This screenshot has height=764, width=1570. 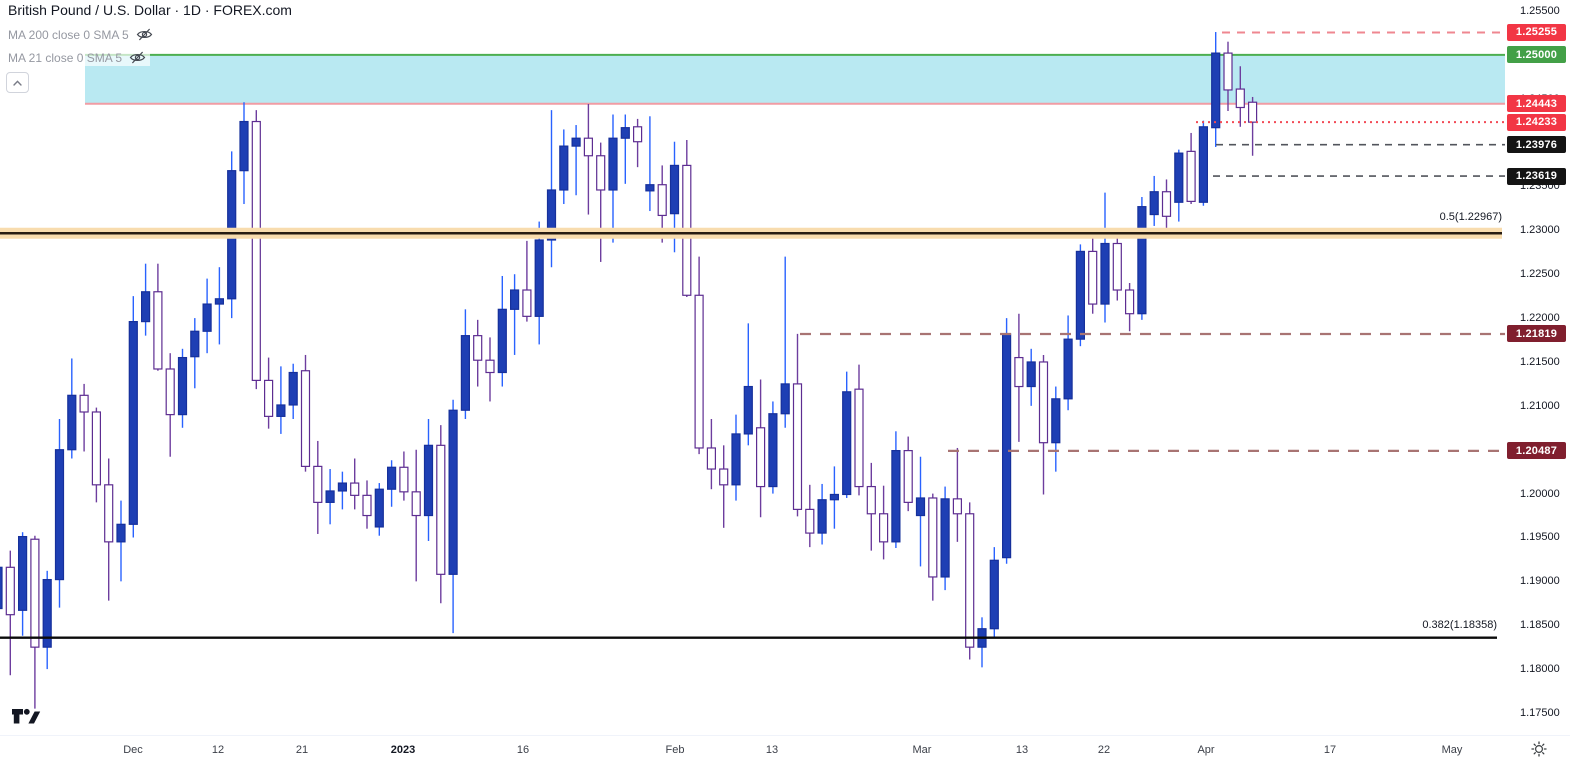 I want to click on indicator-label: MA 200 close 0 SMA 5, so click(x=68, y=34).